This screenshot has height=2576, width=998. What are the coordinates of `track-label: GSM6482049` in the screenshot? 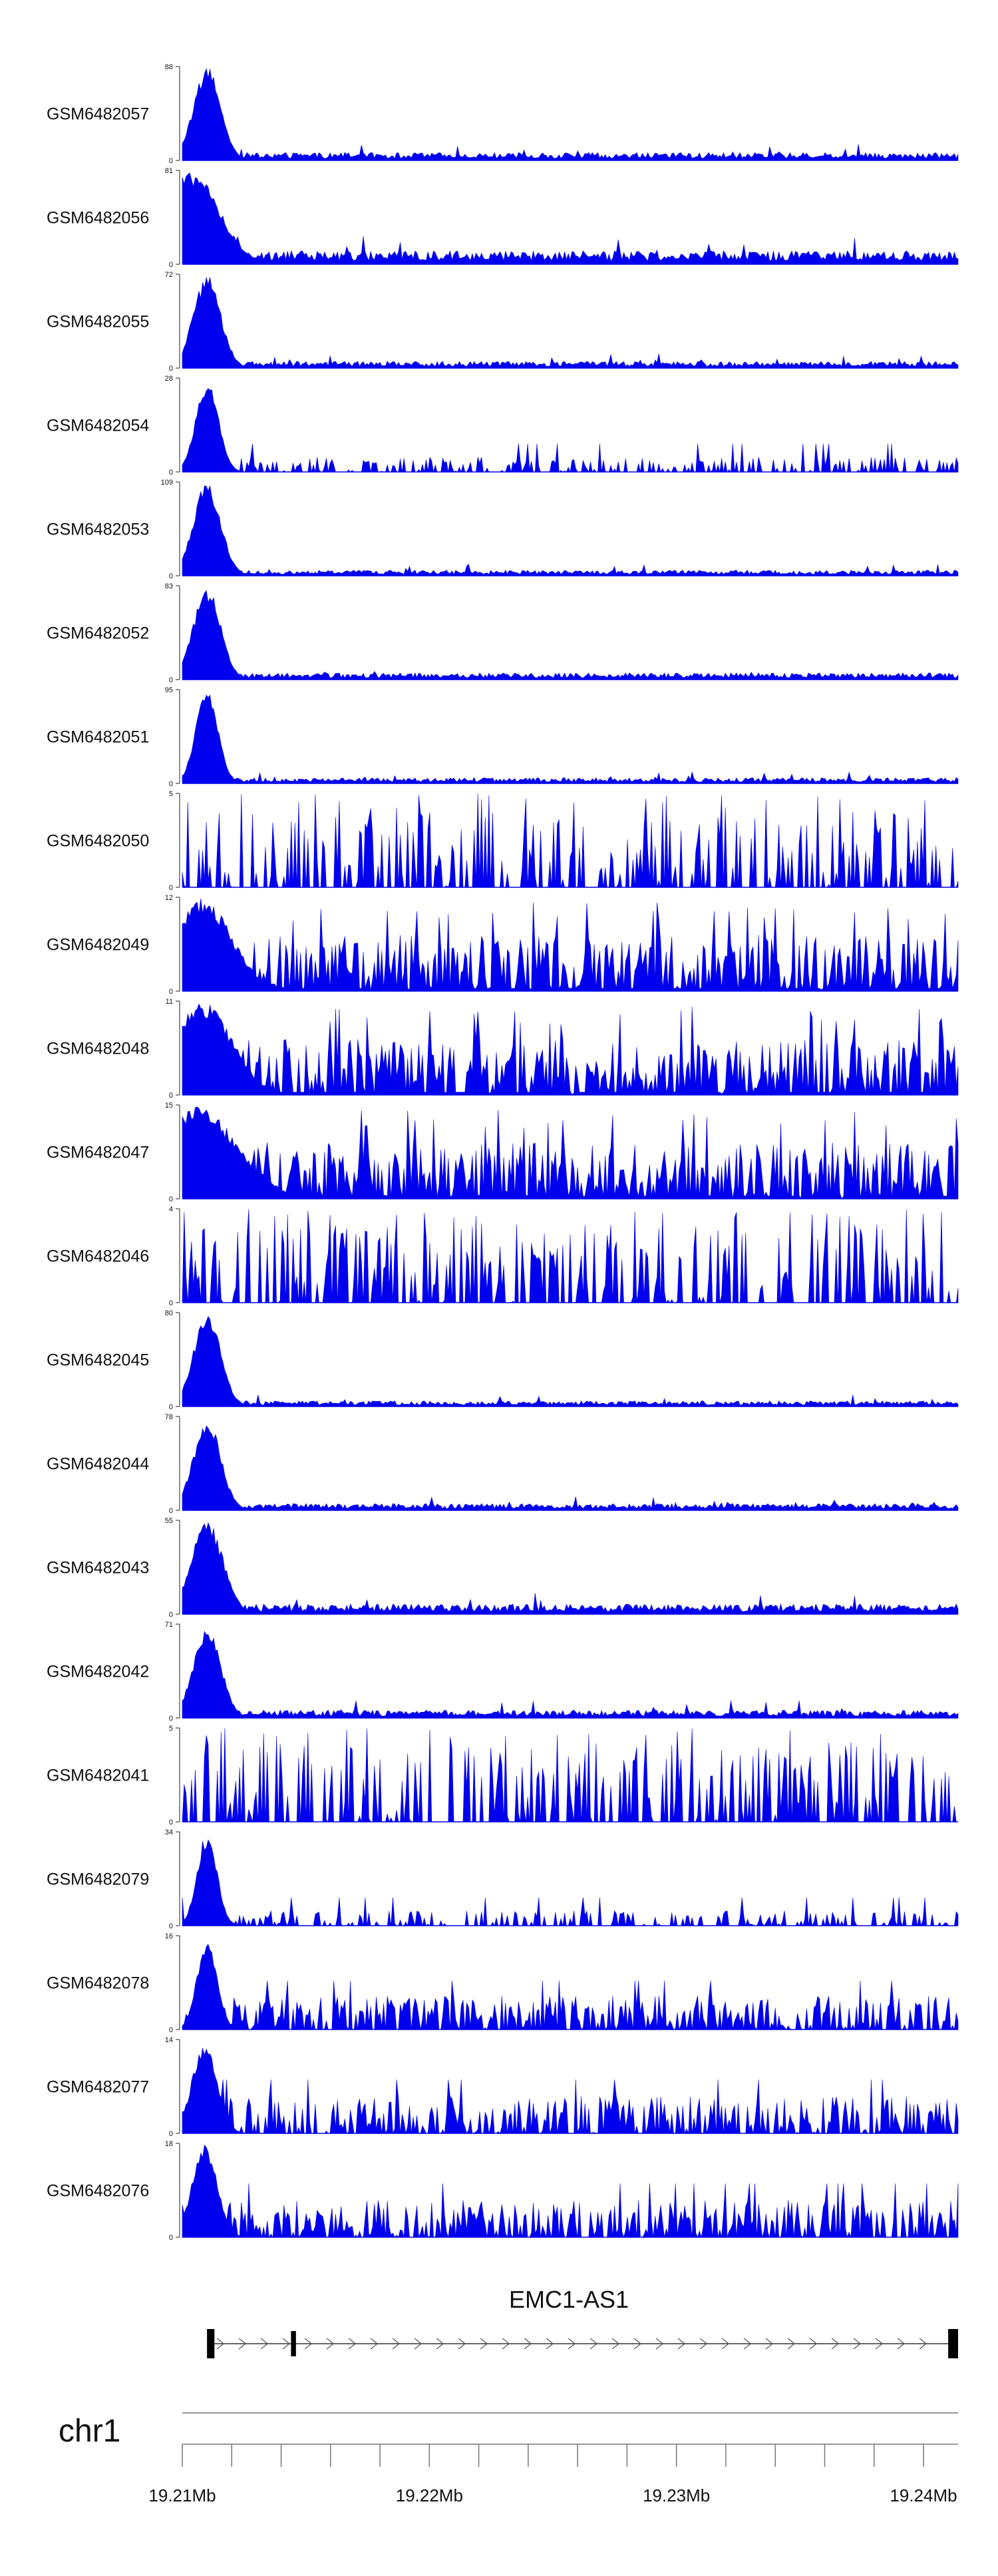 It's located at (98, 945).